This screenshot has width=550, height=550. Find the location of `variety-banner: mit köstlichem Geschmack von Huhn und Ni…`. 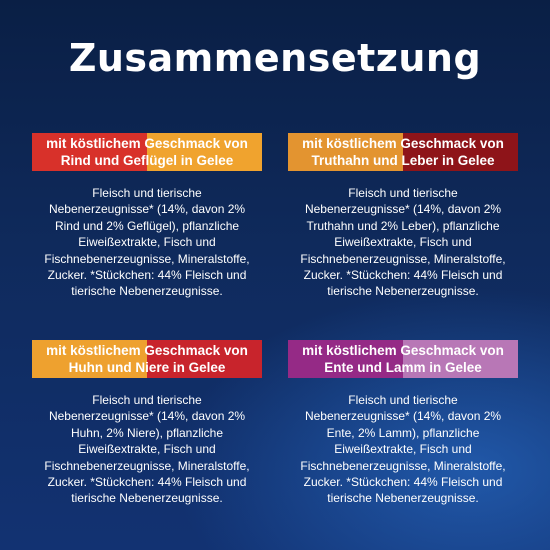

variety-banner: mit köstlichem Geschmack von Huhn und Ni… is located at coordinates (147, 359).